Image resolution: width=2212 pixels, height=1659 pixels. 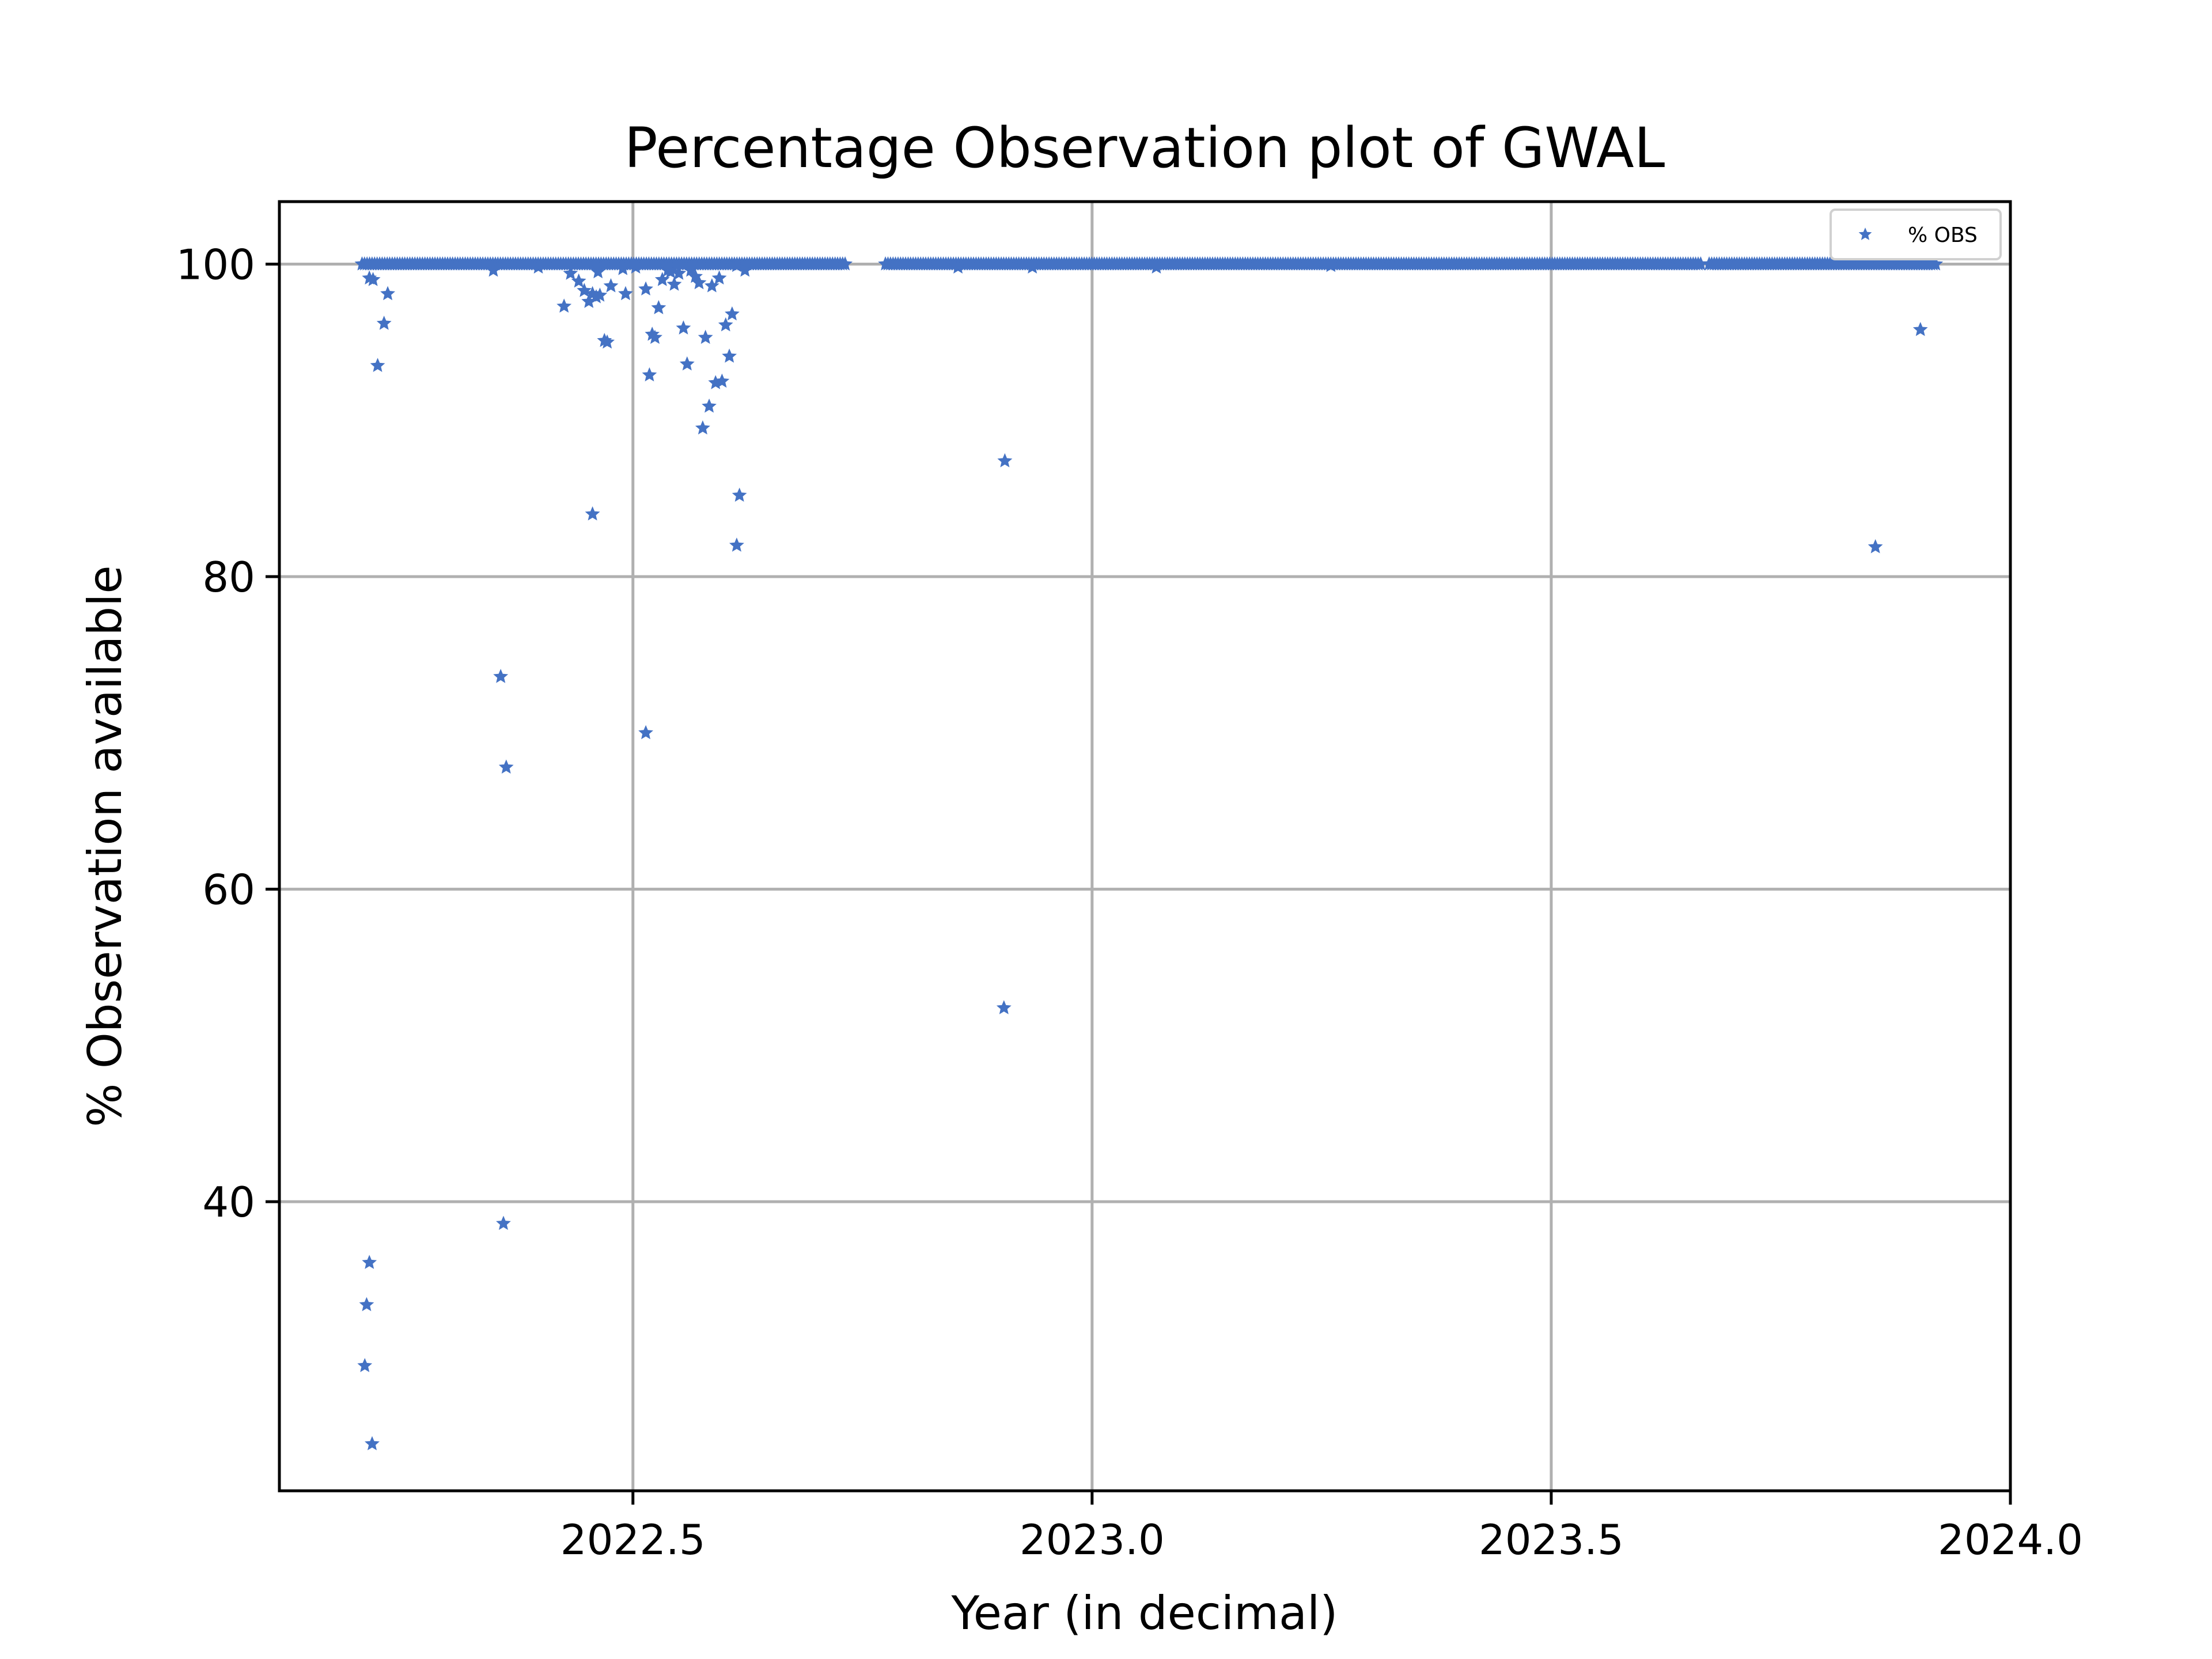 I want to click on x-tick-label: 2023.0, so click(x=1092, y=1540).